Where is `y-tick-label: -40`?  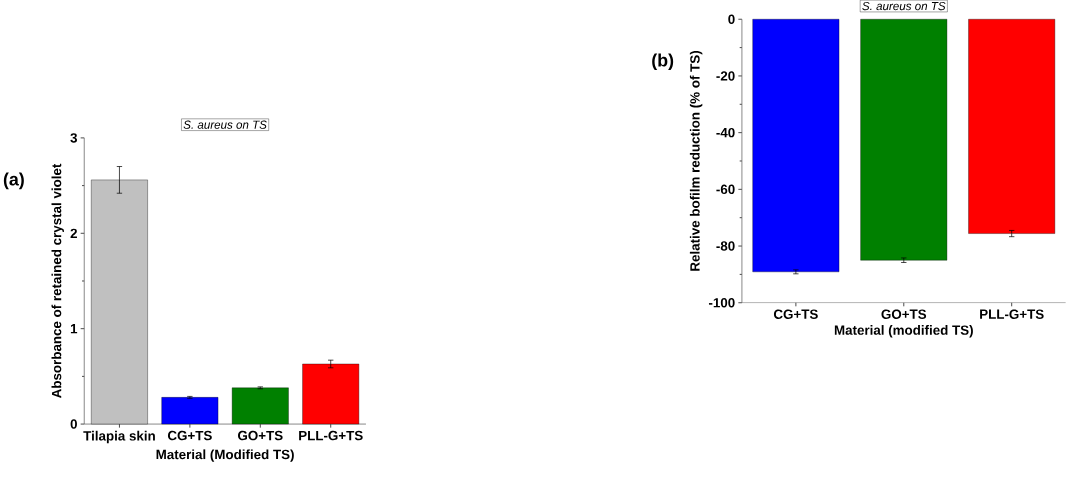 y-tick-label: -40 is located at coordinates (725, 132).